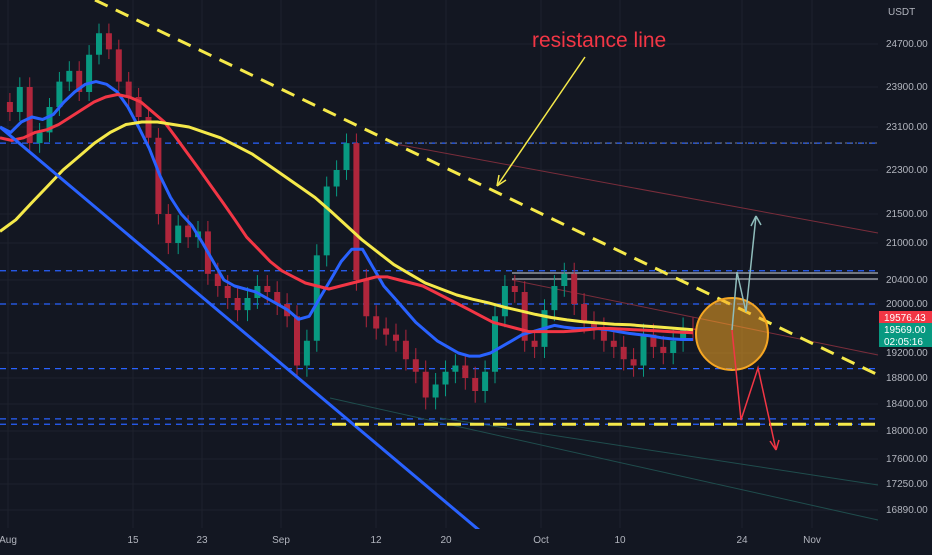  What do you see at coordinates (737, 333) in the screenshot?
I see `projection-arrows` at bounding box center [737, 333].